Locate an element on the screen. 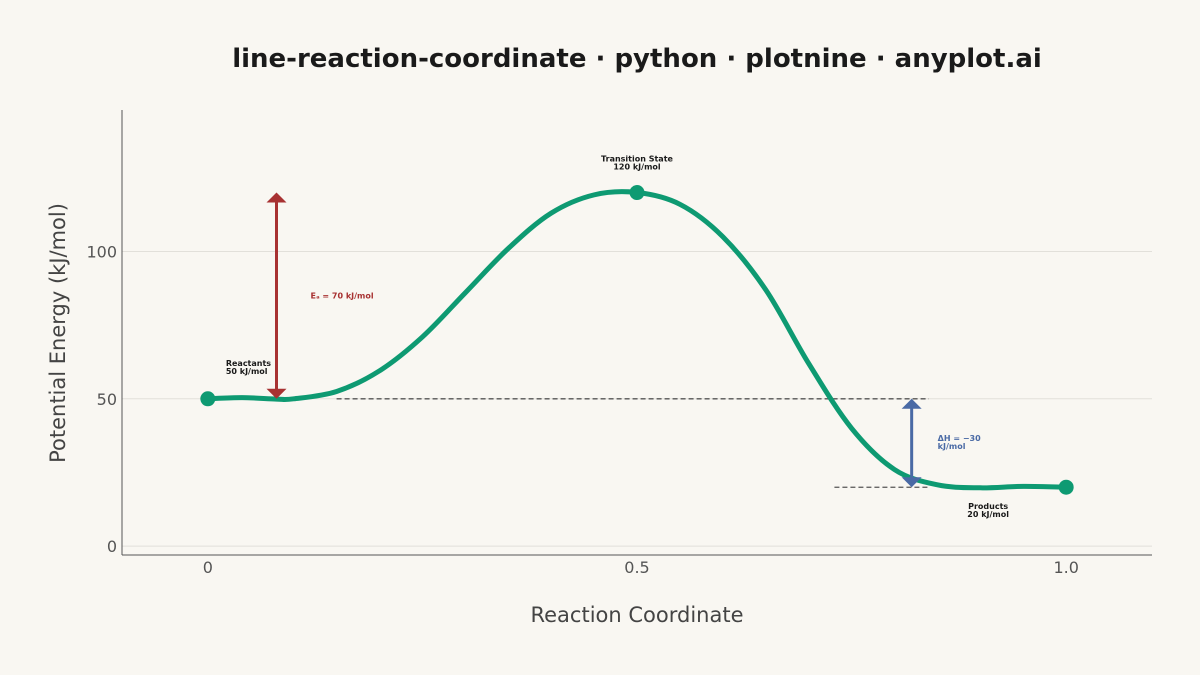 The image size is (1200, 675). energy-annotation-line: Eₐ = 70 kJ/mol is located at coordinates (342, 296).